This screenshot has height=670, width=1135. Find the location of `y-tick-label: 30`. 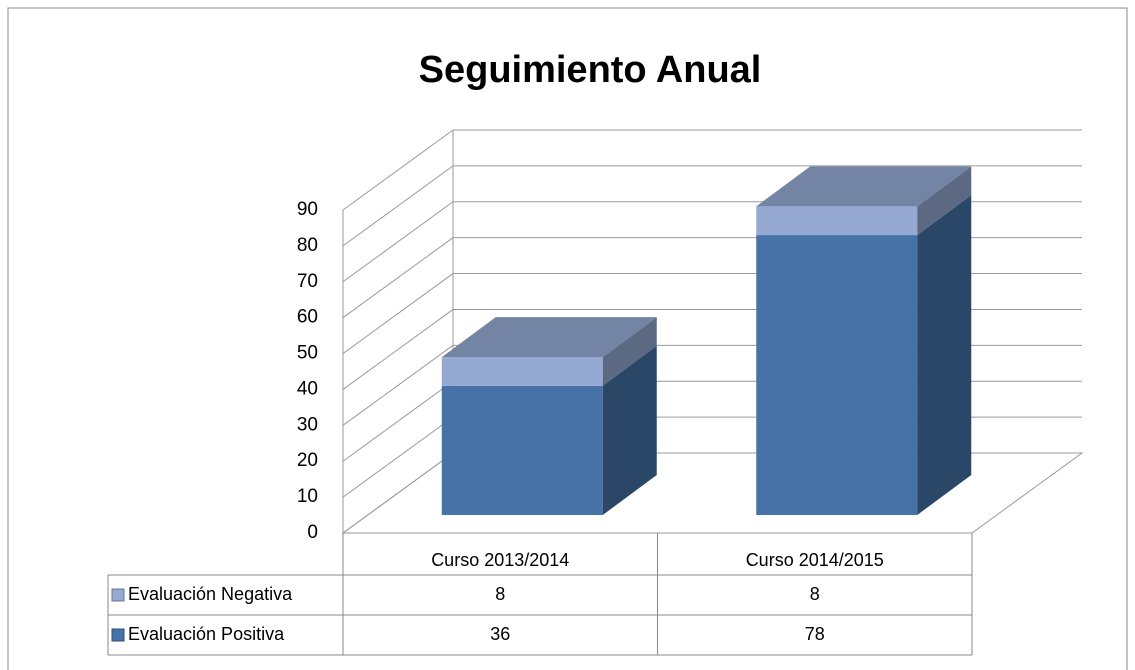

y-tick-label: 30 is located at coordinates (307, 424).